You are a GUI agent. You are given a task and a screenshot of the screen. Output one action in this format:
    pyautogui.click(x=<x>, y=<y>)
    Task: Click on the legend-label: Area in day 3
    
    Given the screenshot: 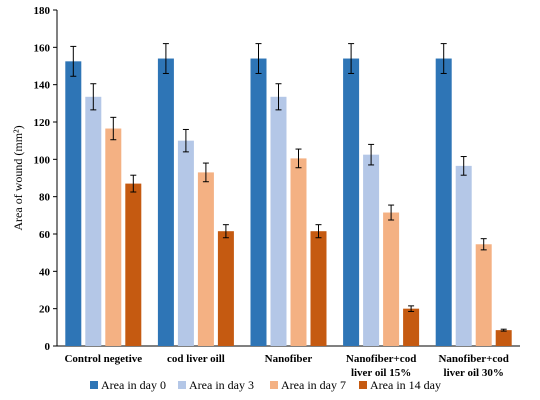 What is the action you would take?
    pyautogui.click(x=221, y=385)
    